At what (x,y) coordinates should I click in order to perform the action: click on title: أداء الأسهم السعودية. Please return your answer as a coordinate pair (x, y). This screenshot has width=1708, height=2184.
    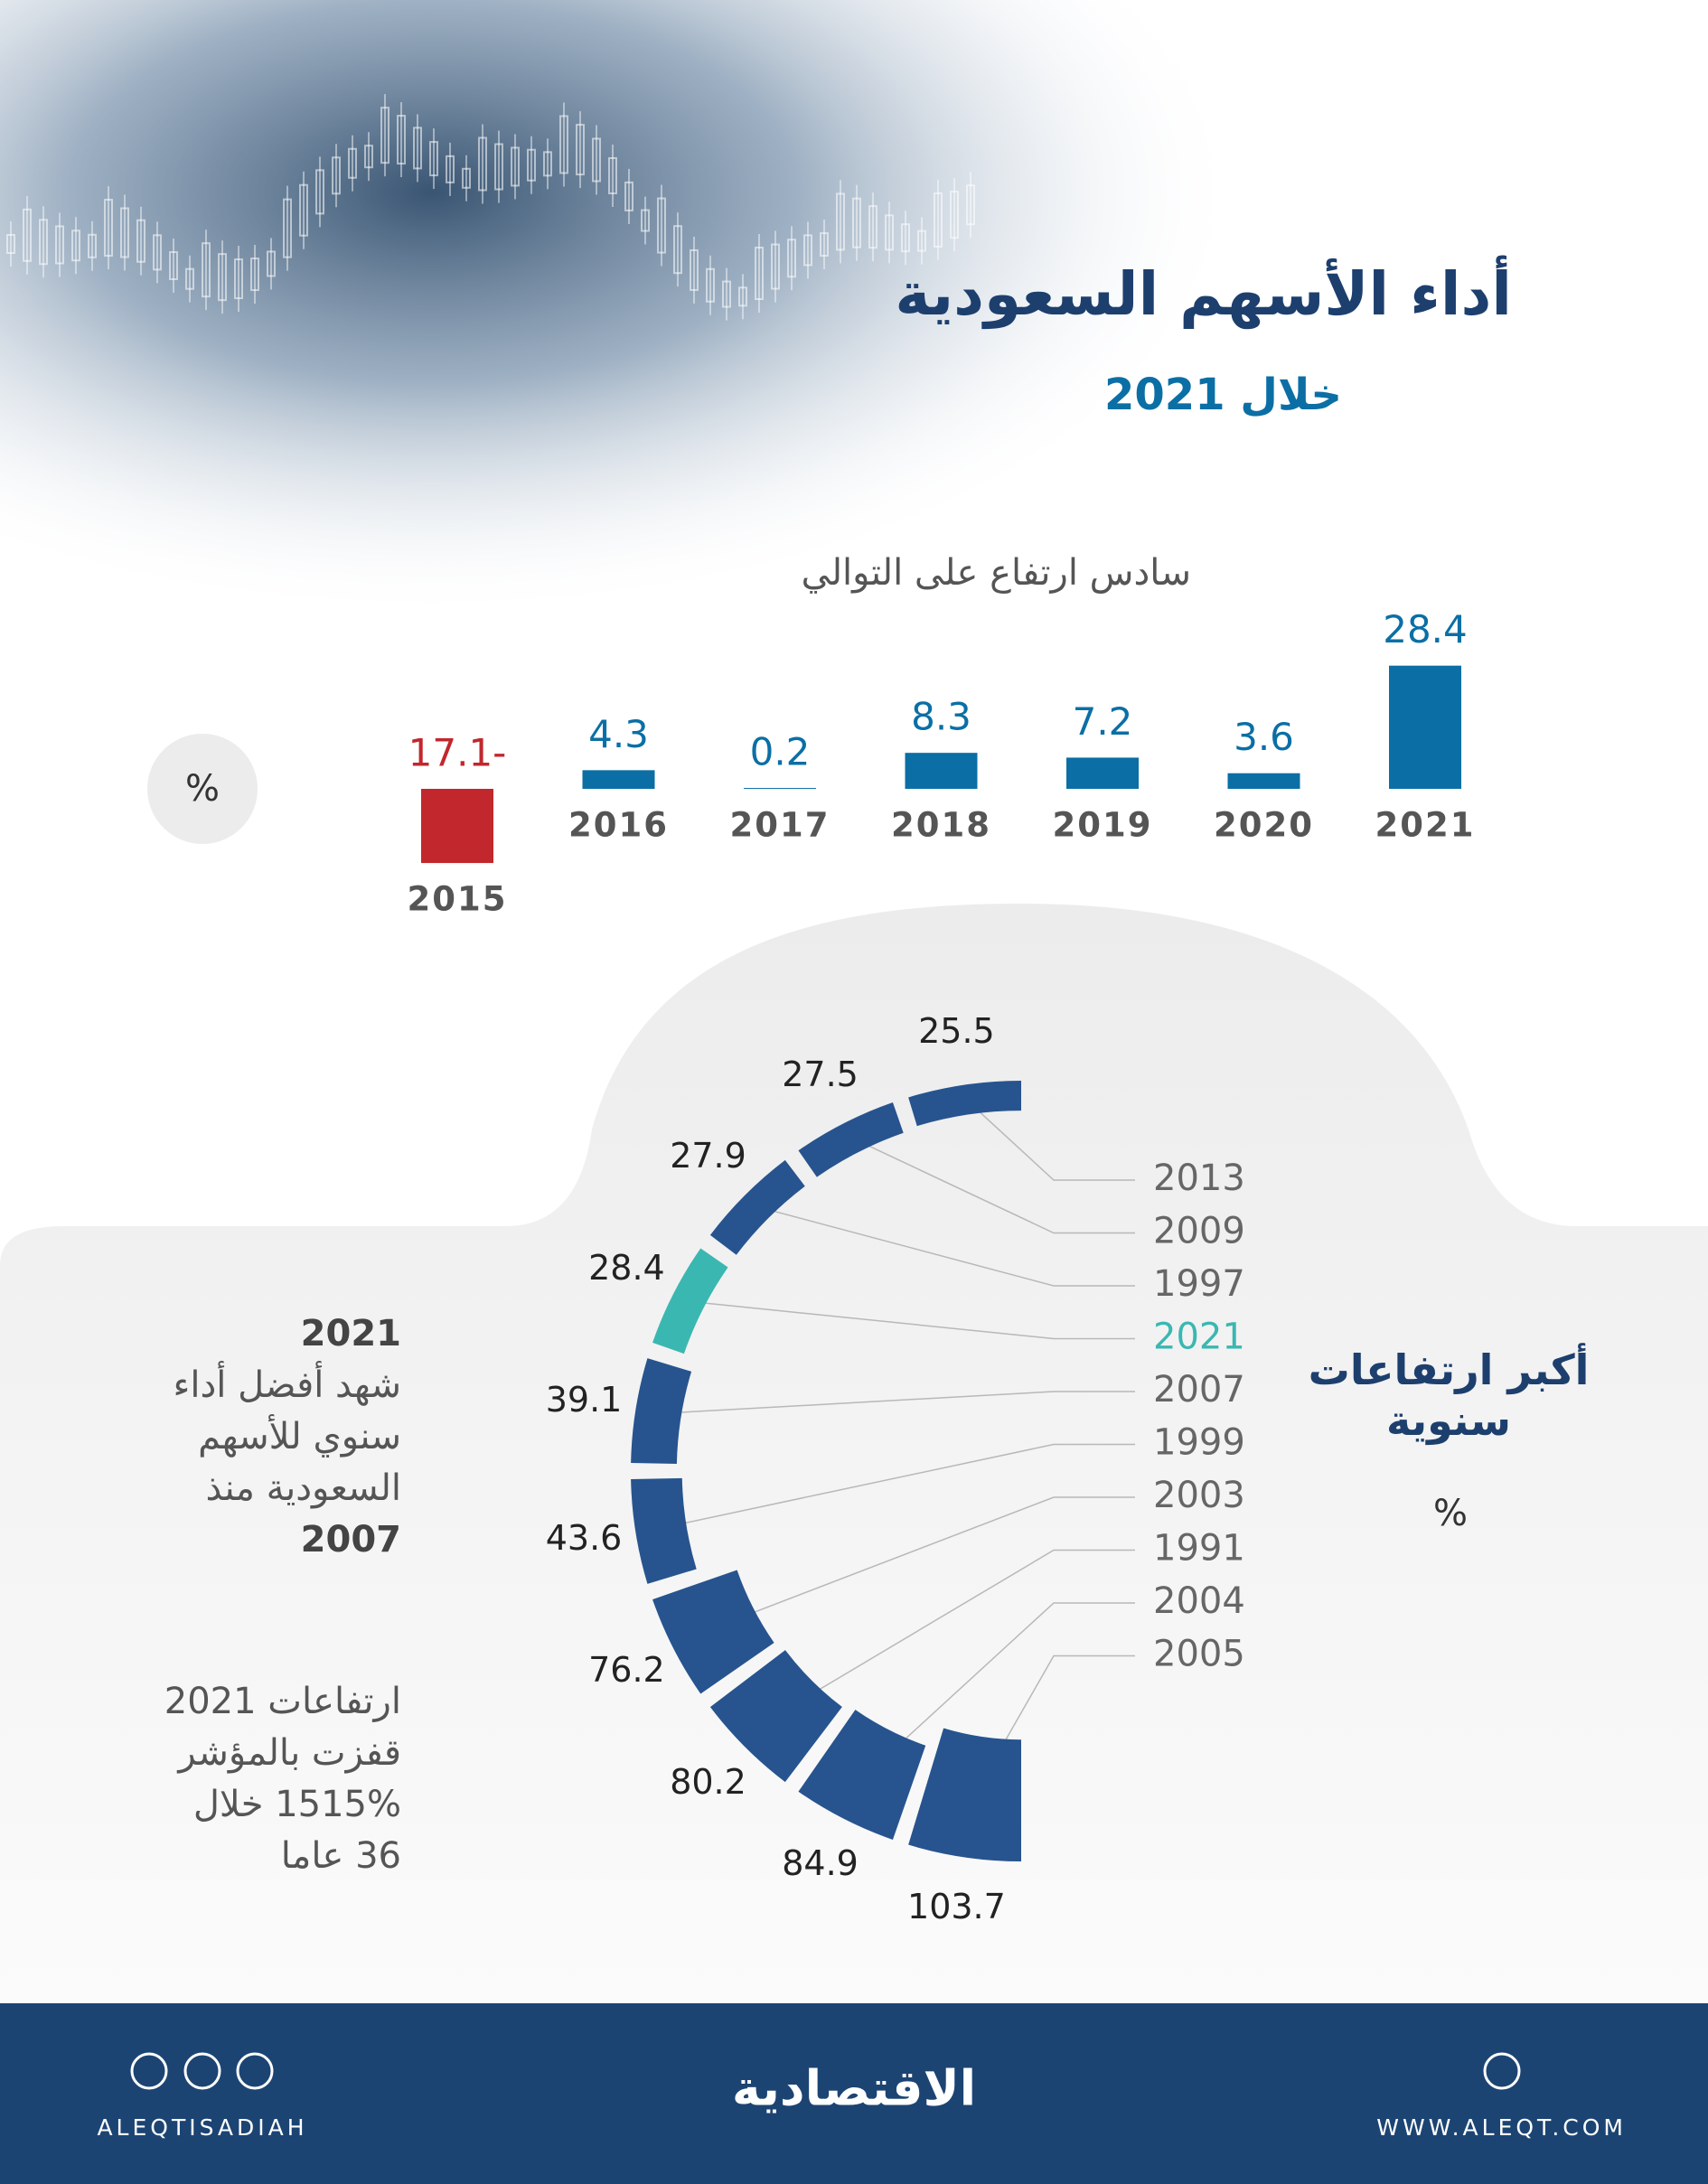
    Looking at the image, I should click on (1203, 293).